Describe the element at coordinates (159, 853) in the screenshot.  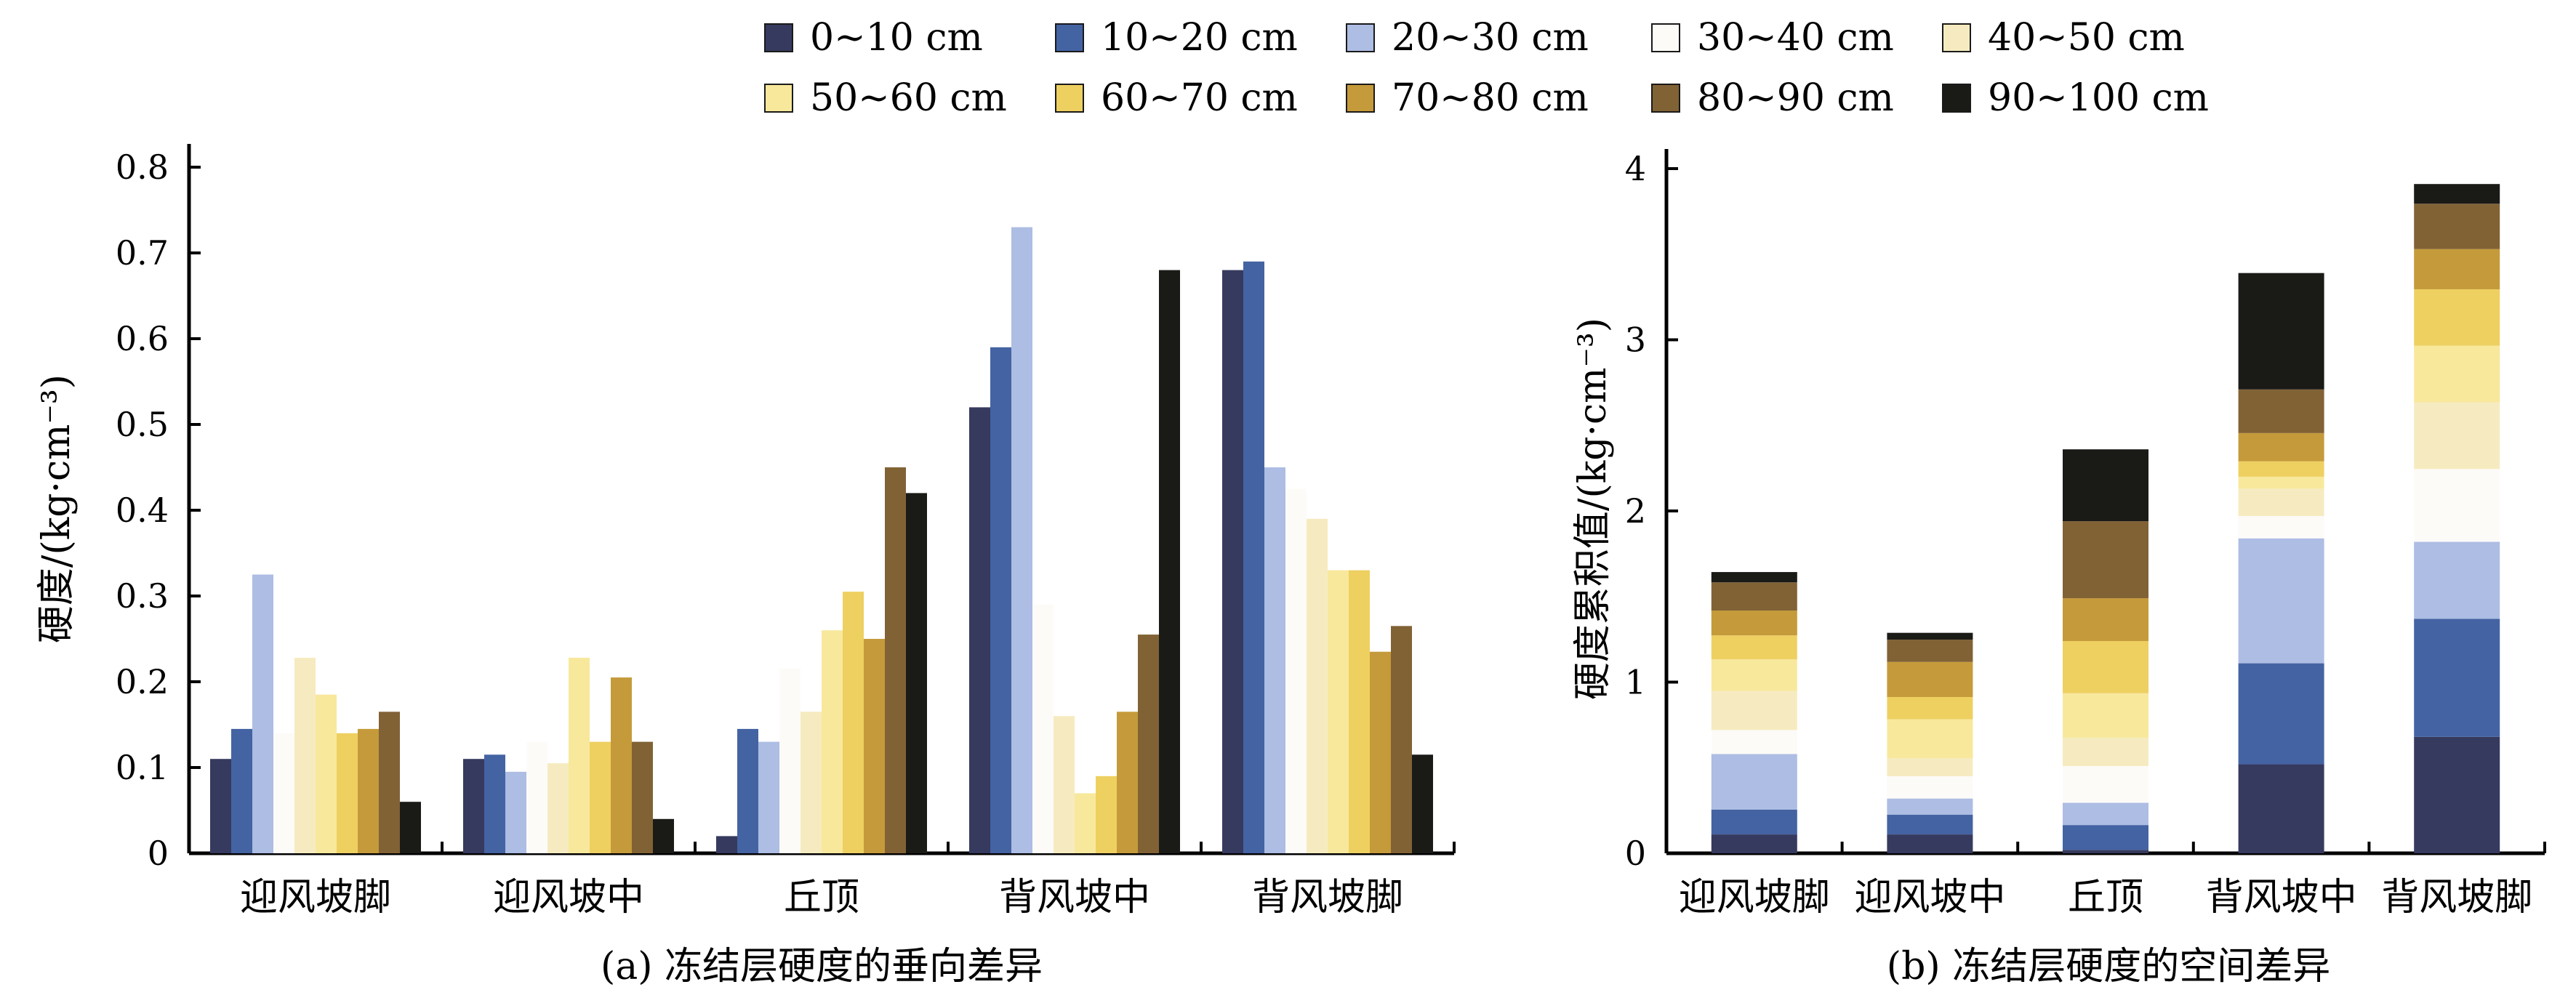
I see `y-tick-label: 0` at that location.